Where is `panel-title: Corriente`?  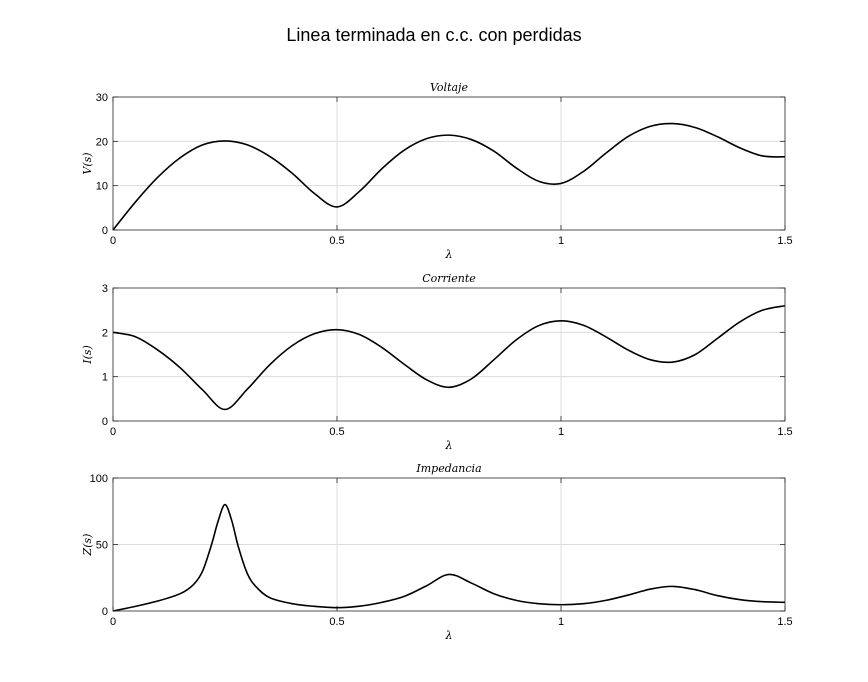
panel-title: Corriente is located at coordinates (449, 278).